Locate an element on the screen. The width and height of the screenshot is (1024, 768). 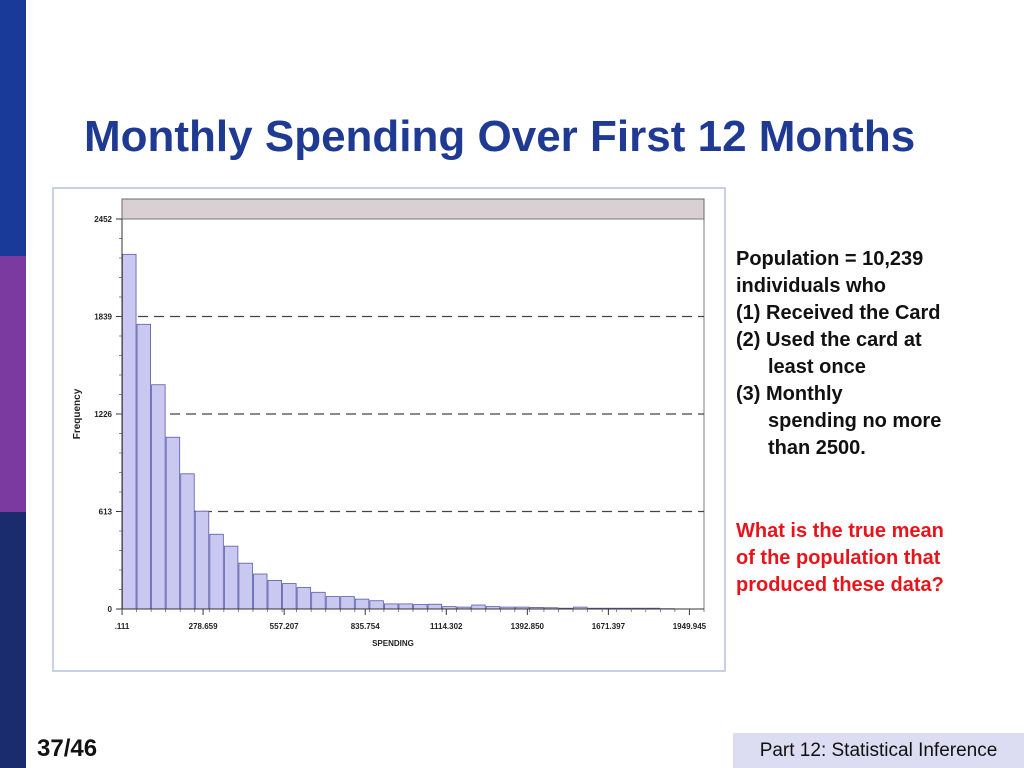
note-line: Population = 10,239 is located at coordinates (830, 259).